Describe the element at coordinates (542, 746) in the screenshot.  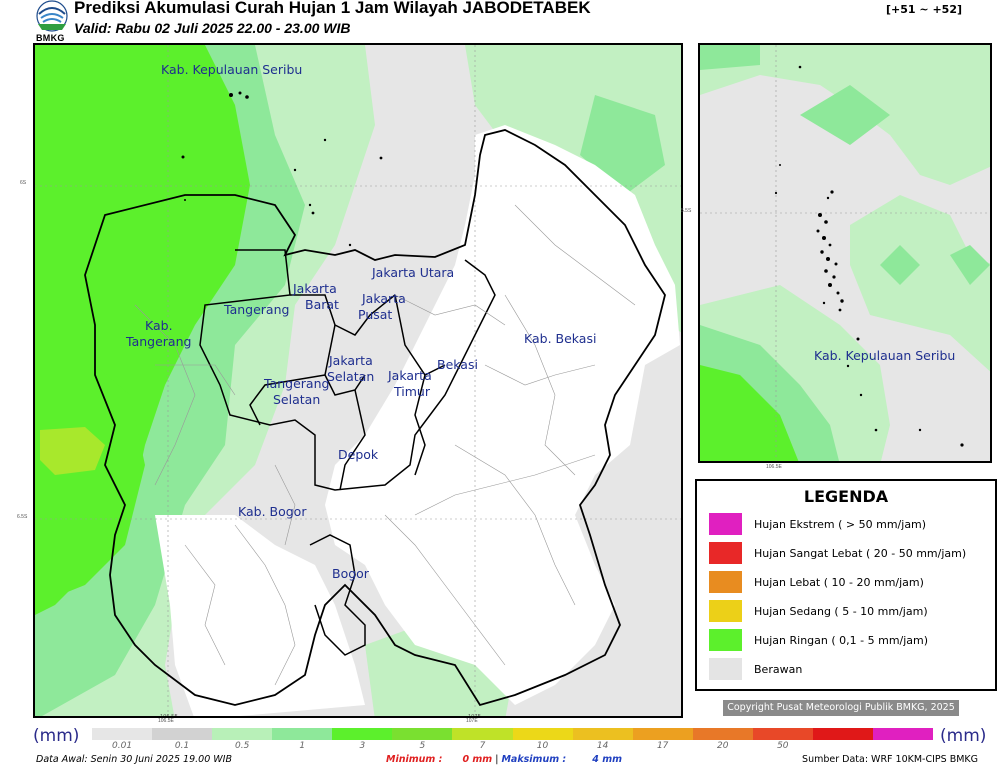
I see `colorbar-tick-label: 10` at that location.